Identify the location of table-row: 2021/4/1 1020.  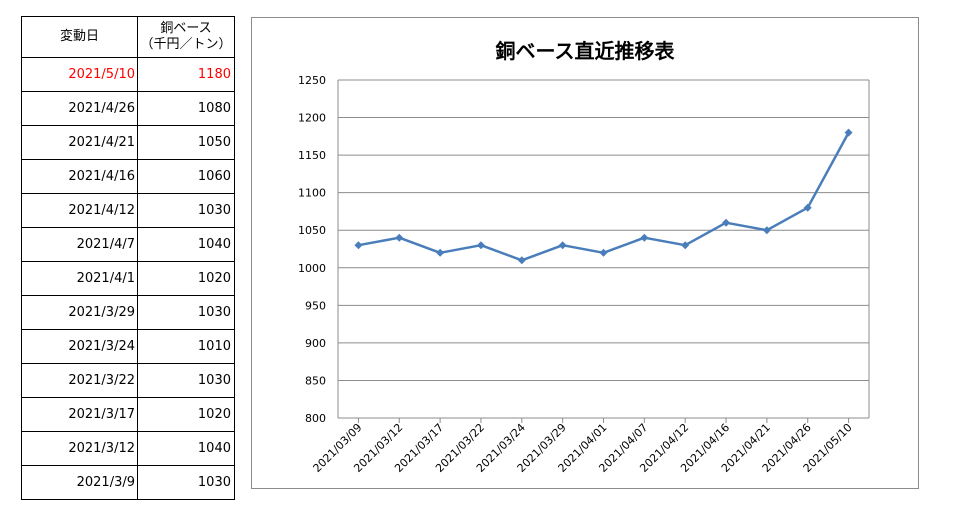
(128, 278).